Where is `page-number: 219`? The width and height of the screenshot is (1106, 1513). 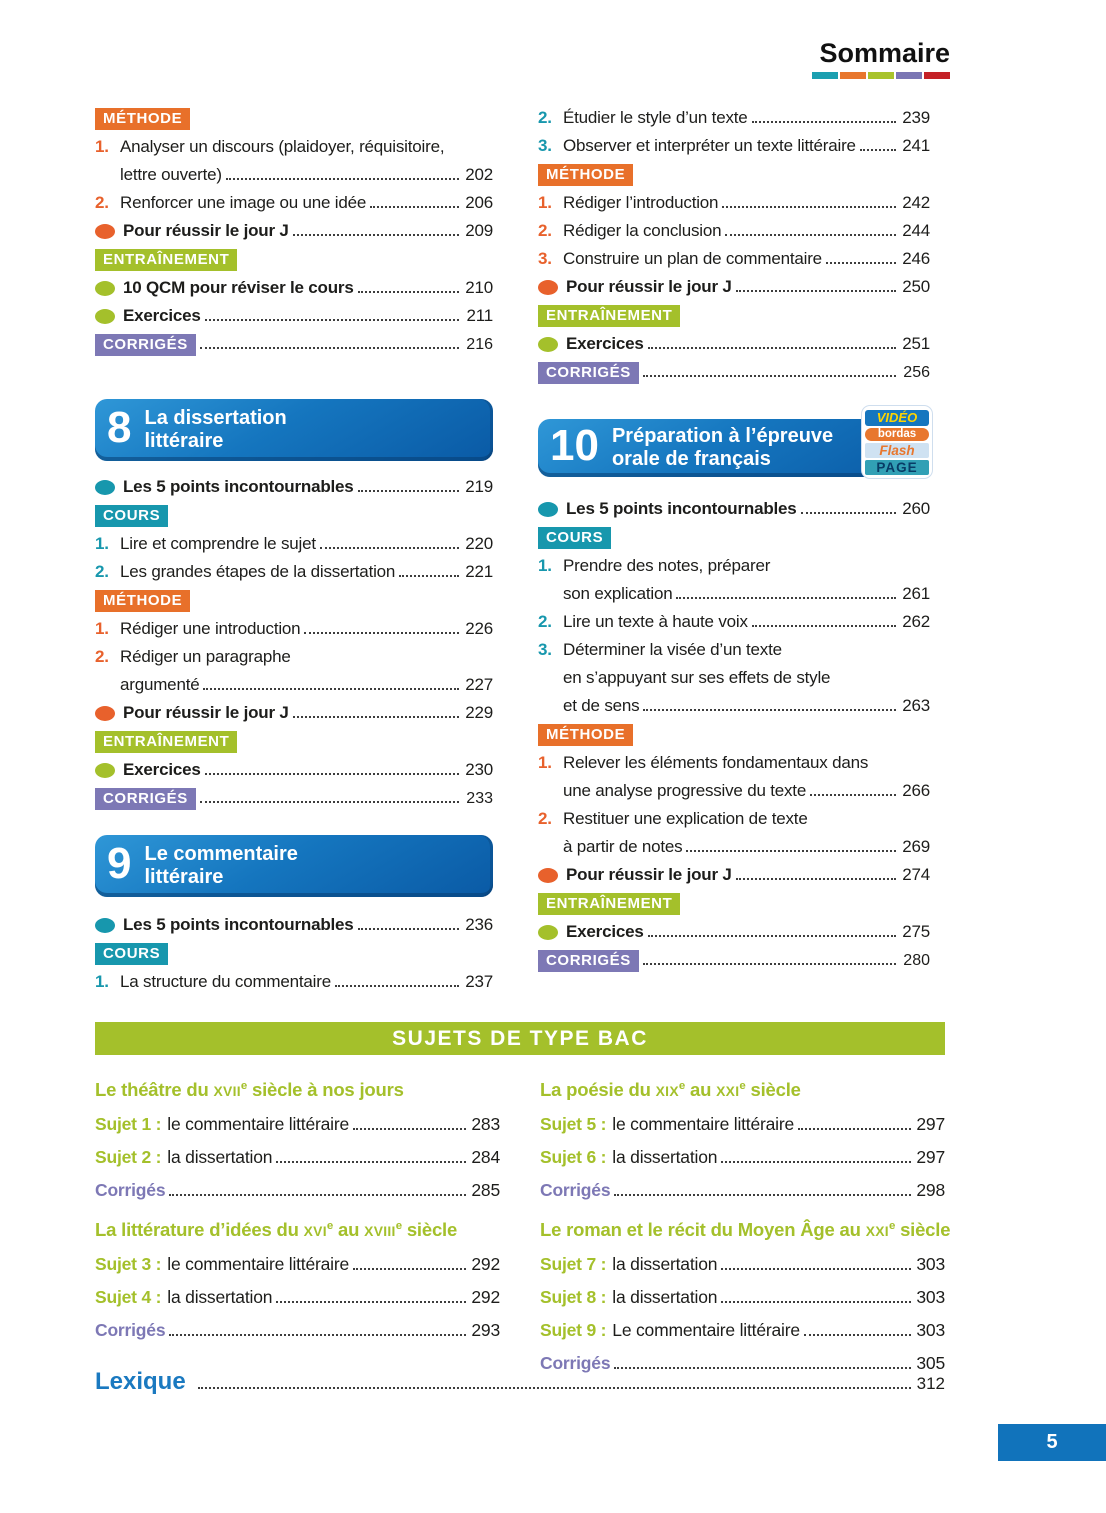 page-number: 219 is located at coordinates (479, 486).